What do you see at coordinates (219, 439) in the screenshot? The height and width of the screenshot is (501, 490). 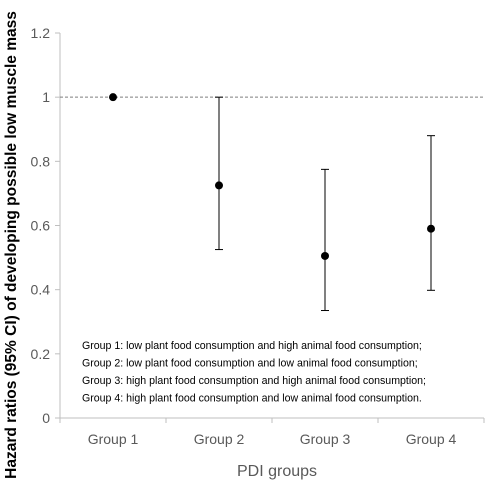 I see `x-tick-label: Group 2` at bounding box center [219, 439].